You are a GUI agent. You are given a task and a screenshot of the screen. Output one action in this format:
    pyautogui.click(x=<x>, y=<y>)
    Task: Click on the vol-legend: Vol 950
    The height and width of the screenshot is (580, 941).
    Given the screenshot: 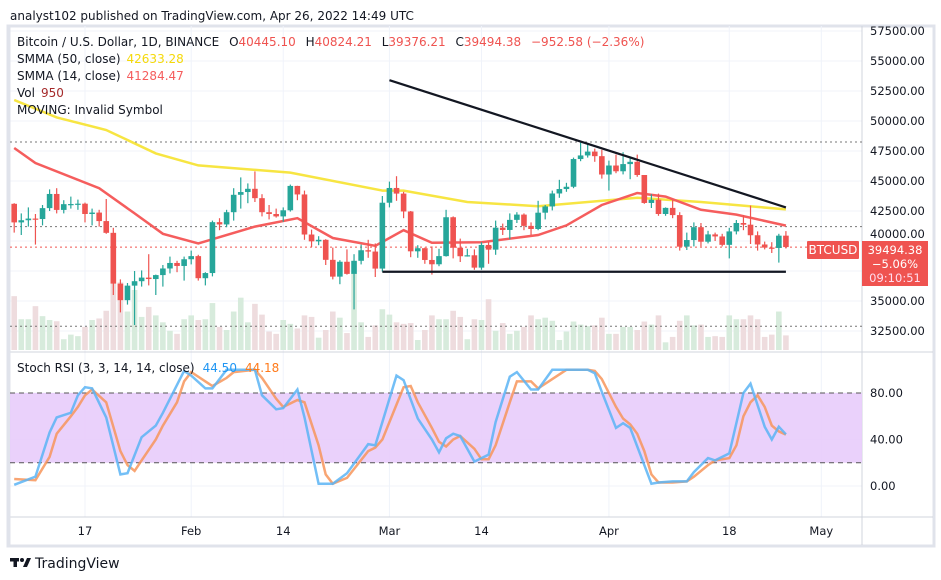 What is the action you would take?
    pyautogui.click(x=40, y=93)
    